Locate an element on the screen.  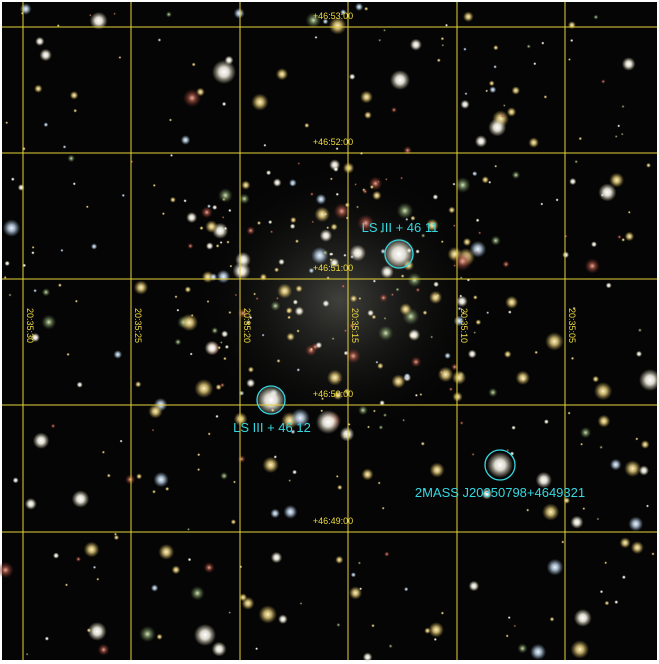
declination-label: +46:50:00 is located at coordinates (333, 394).